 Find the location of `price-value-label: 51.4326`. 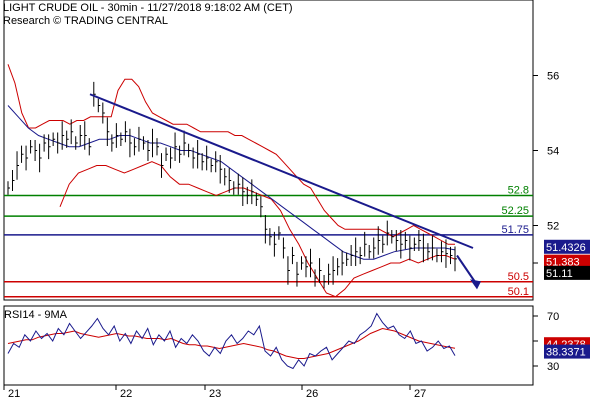

price-value-label: 51.4326 is located at coordinates (566, 248).